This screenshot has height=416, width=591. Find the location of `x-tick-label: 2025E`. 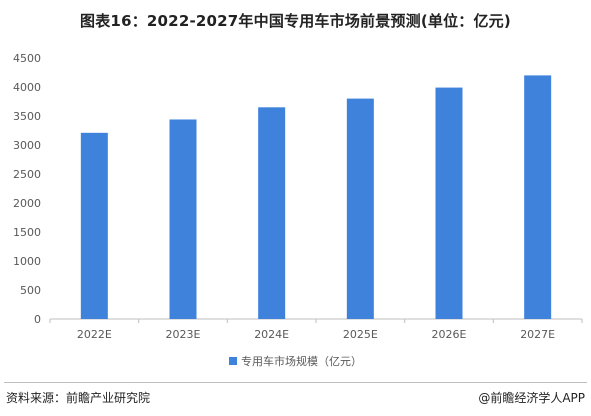

x-tick-label: 2025E is located at coordinates (360, 334).